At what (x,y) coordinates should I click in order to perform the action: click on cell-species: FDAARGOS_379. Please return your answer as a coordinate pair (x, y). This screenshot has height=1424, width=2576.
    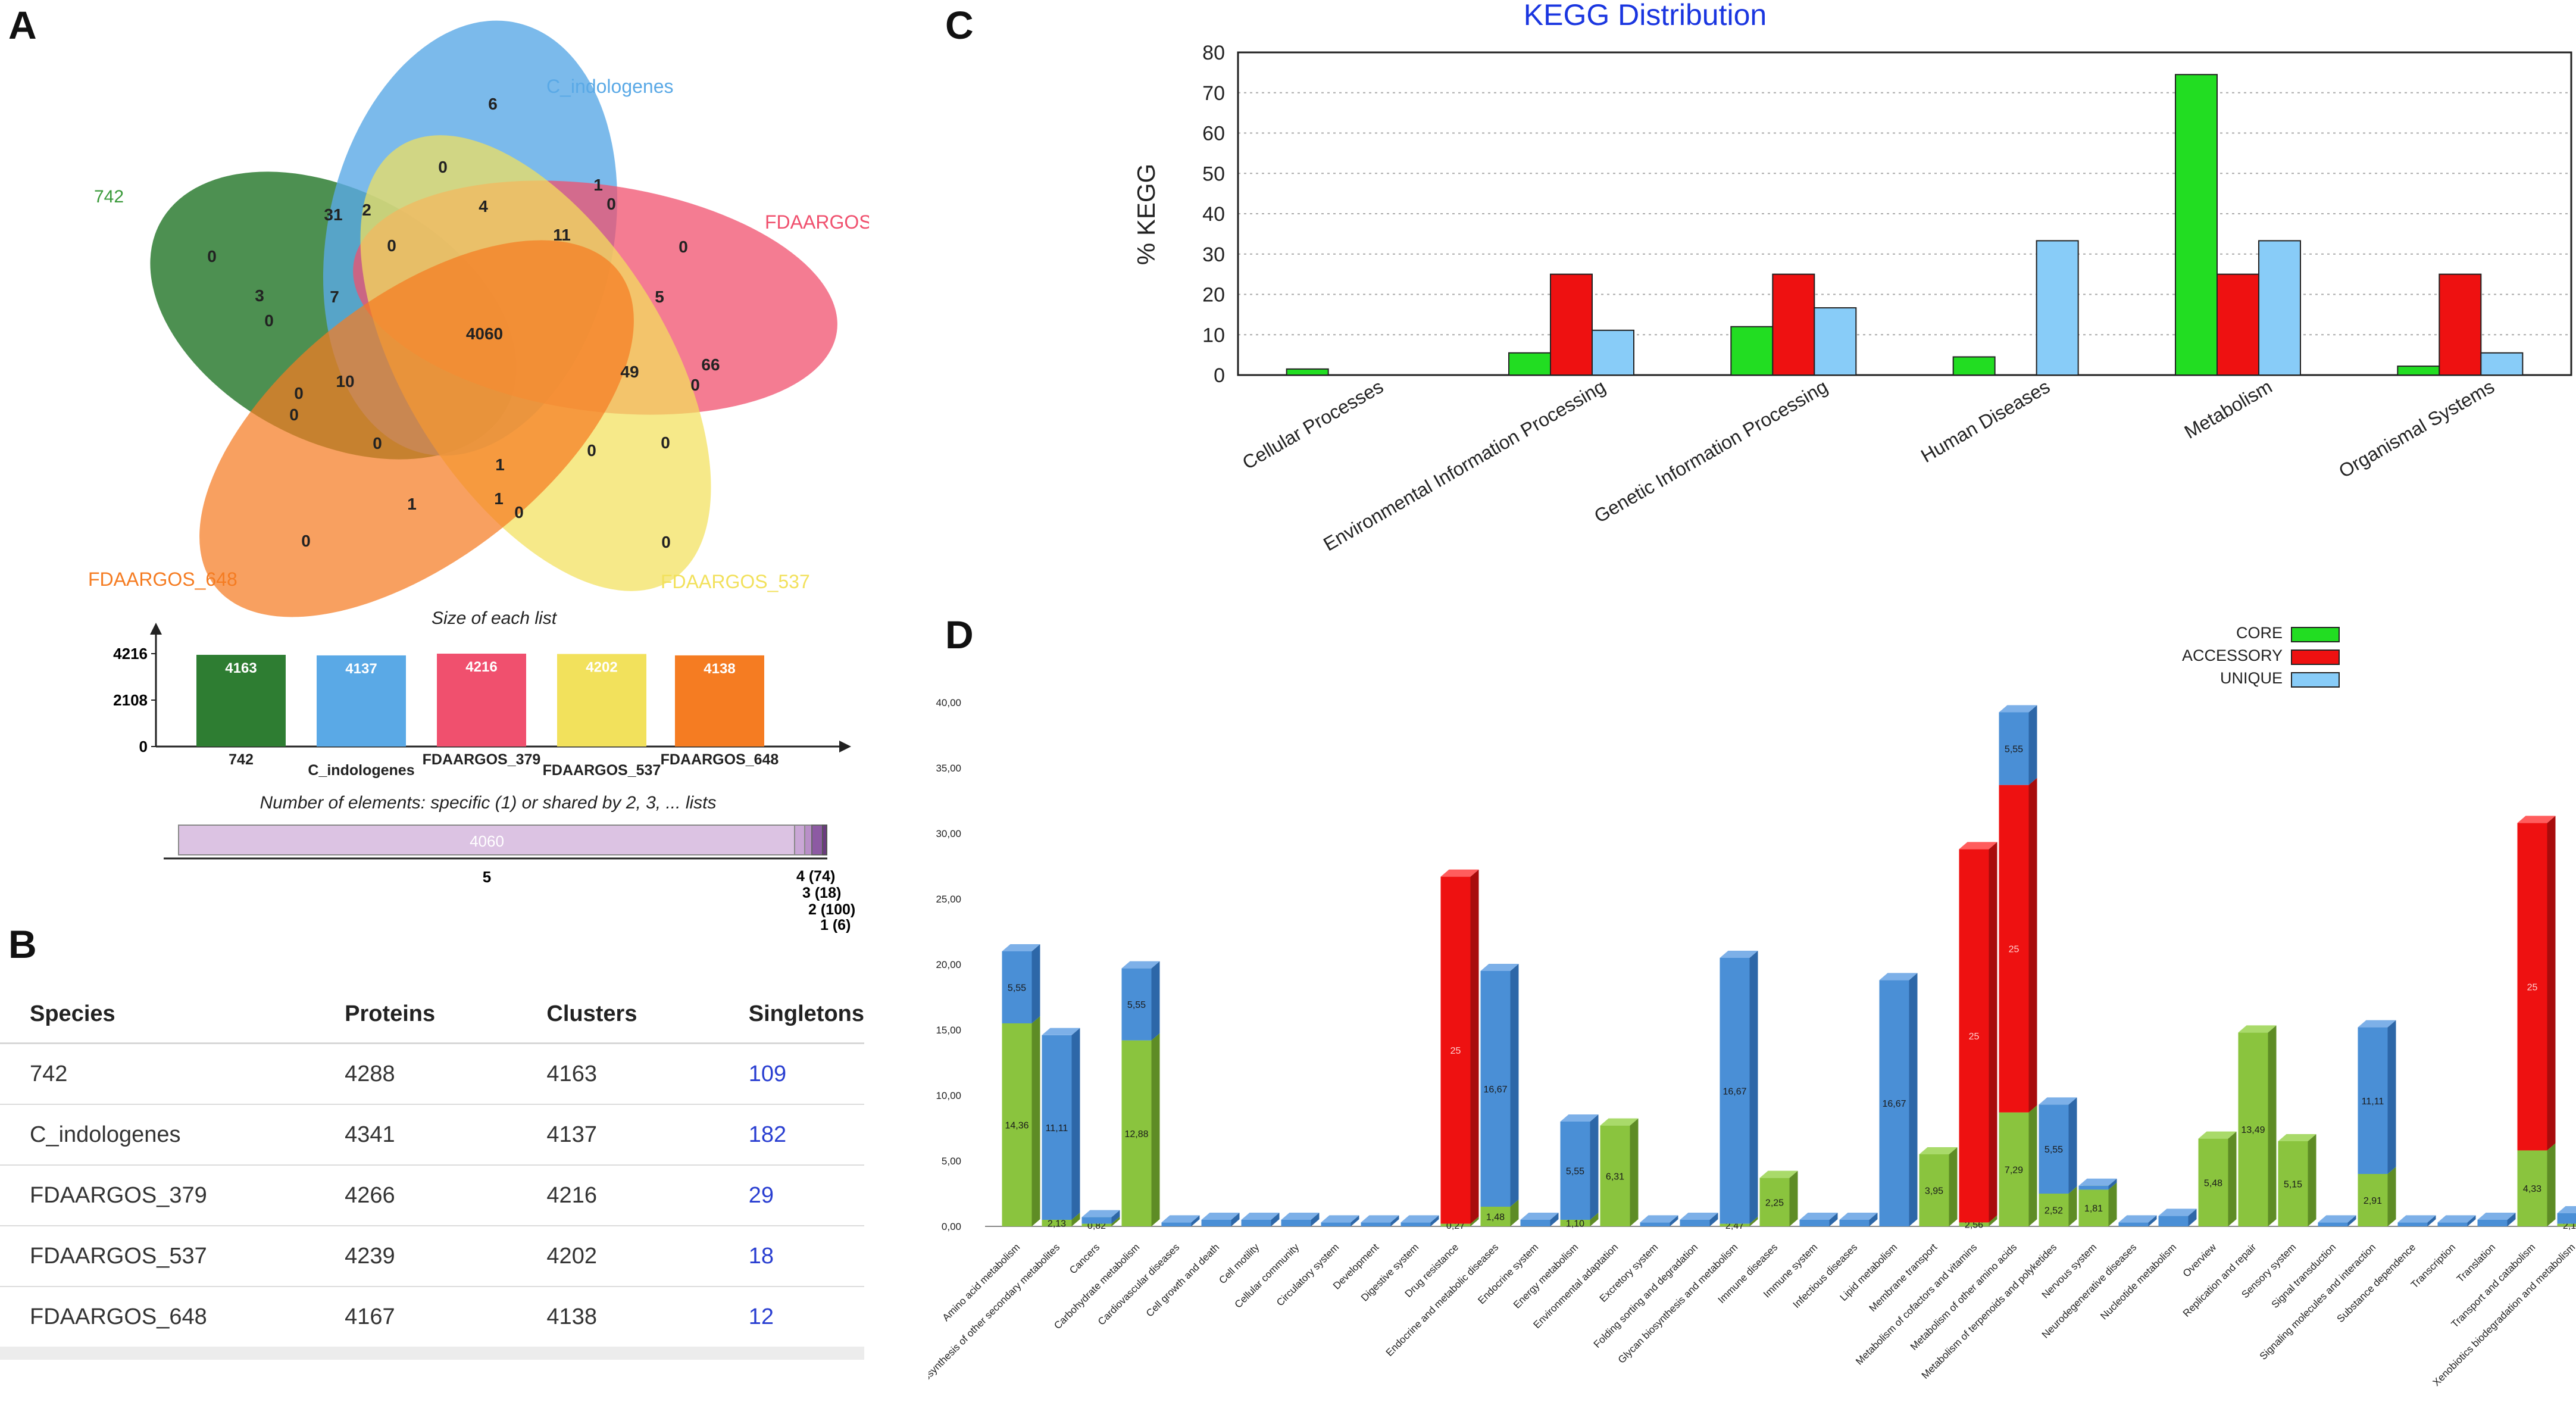
    Looking at the image, I should click on (157, 1196).